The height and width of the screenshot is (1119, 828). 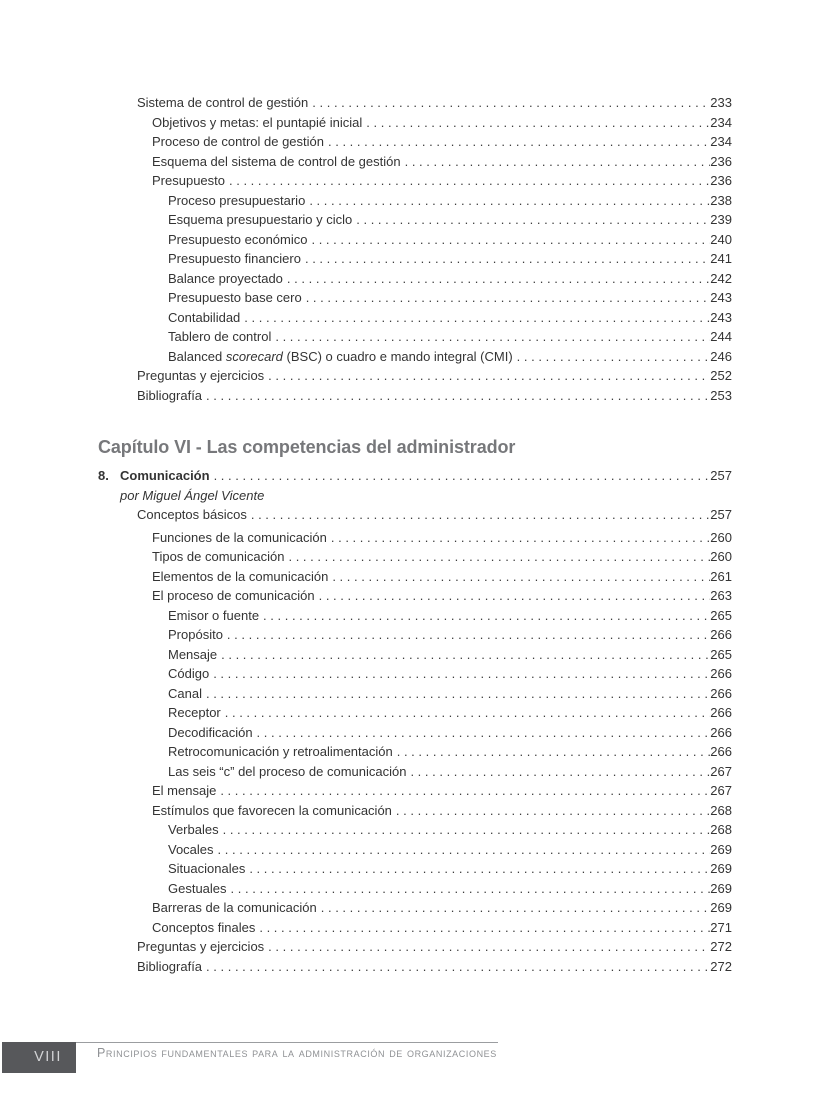 I want to click on toc-entry-label: Preguntas y ejercicios, so click(x=201, y=946).